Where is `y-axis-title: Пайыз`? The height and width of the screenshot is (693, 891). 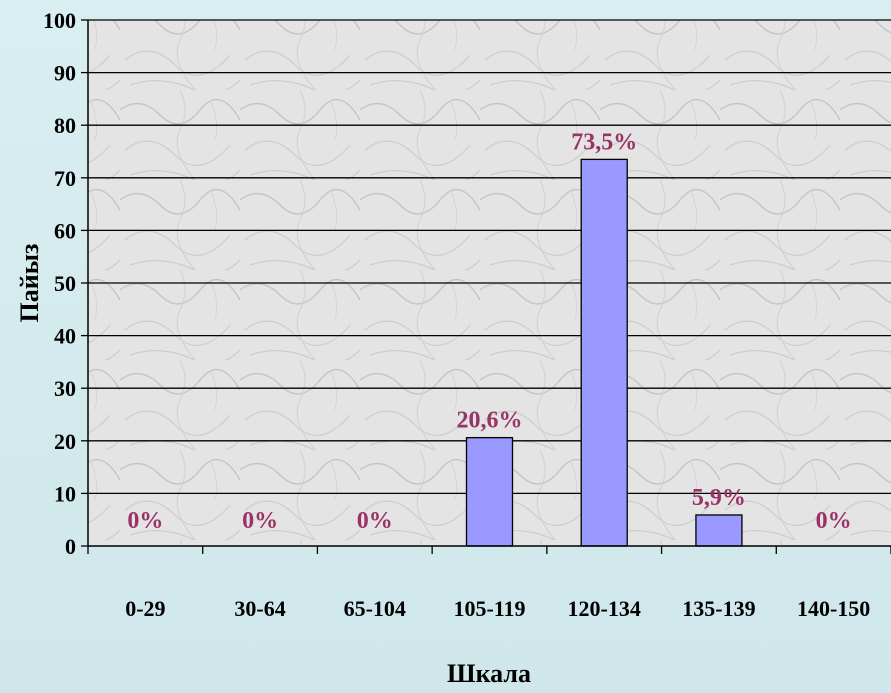 y-axis-title: Пайыз is located at coordinates (29, 283).